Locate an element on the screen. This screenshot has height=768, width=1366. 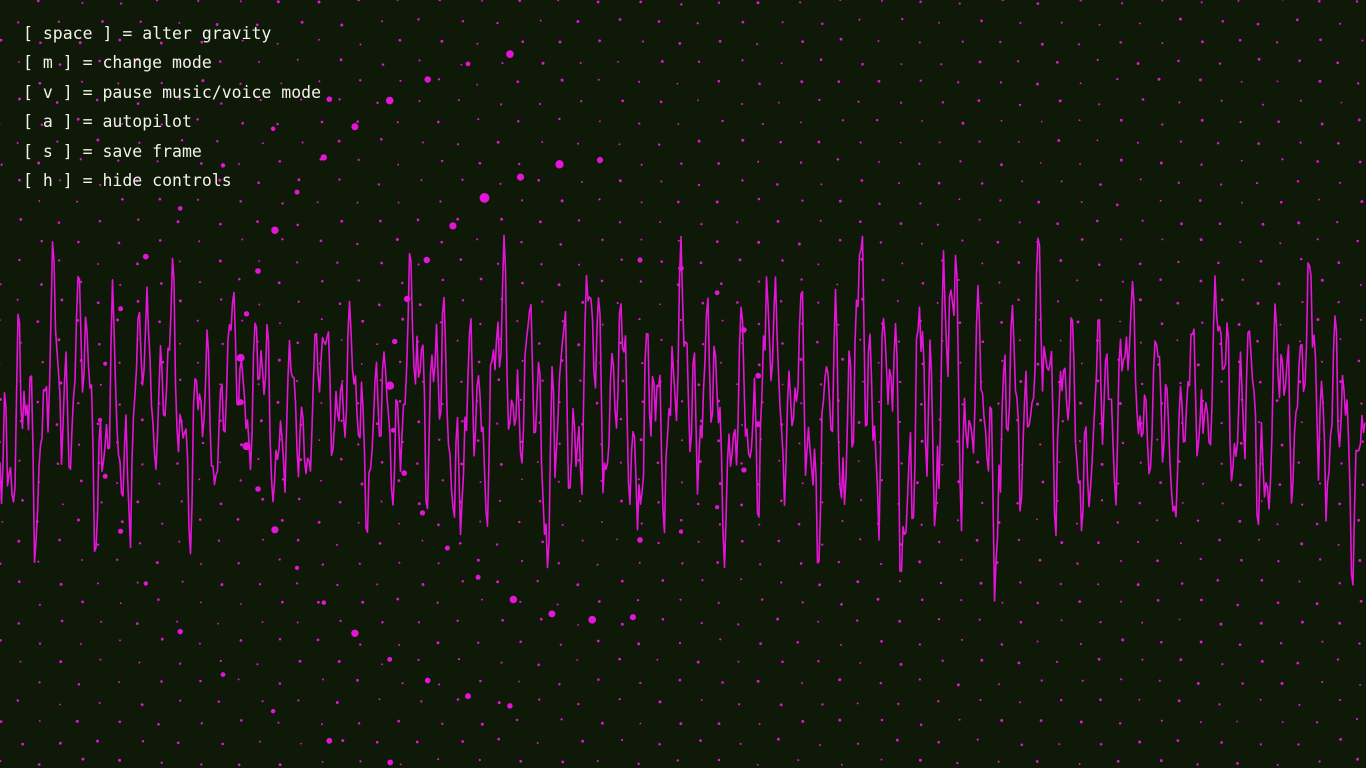
control-hint-voice: [ v ] = pause music/voice mode is located at coordinates (172, 92).